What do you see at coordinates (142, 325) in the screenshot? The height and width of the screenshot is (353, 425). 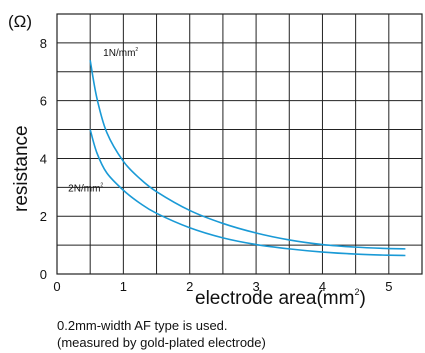 I see `note-af-type: 0.2mm-width AF type is used.` at bounding box center [142, 325].